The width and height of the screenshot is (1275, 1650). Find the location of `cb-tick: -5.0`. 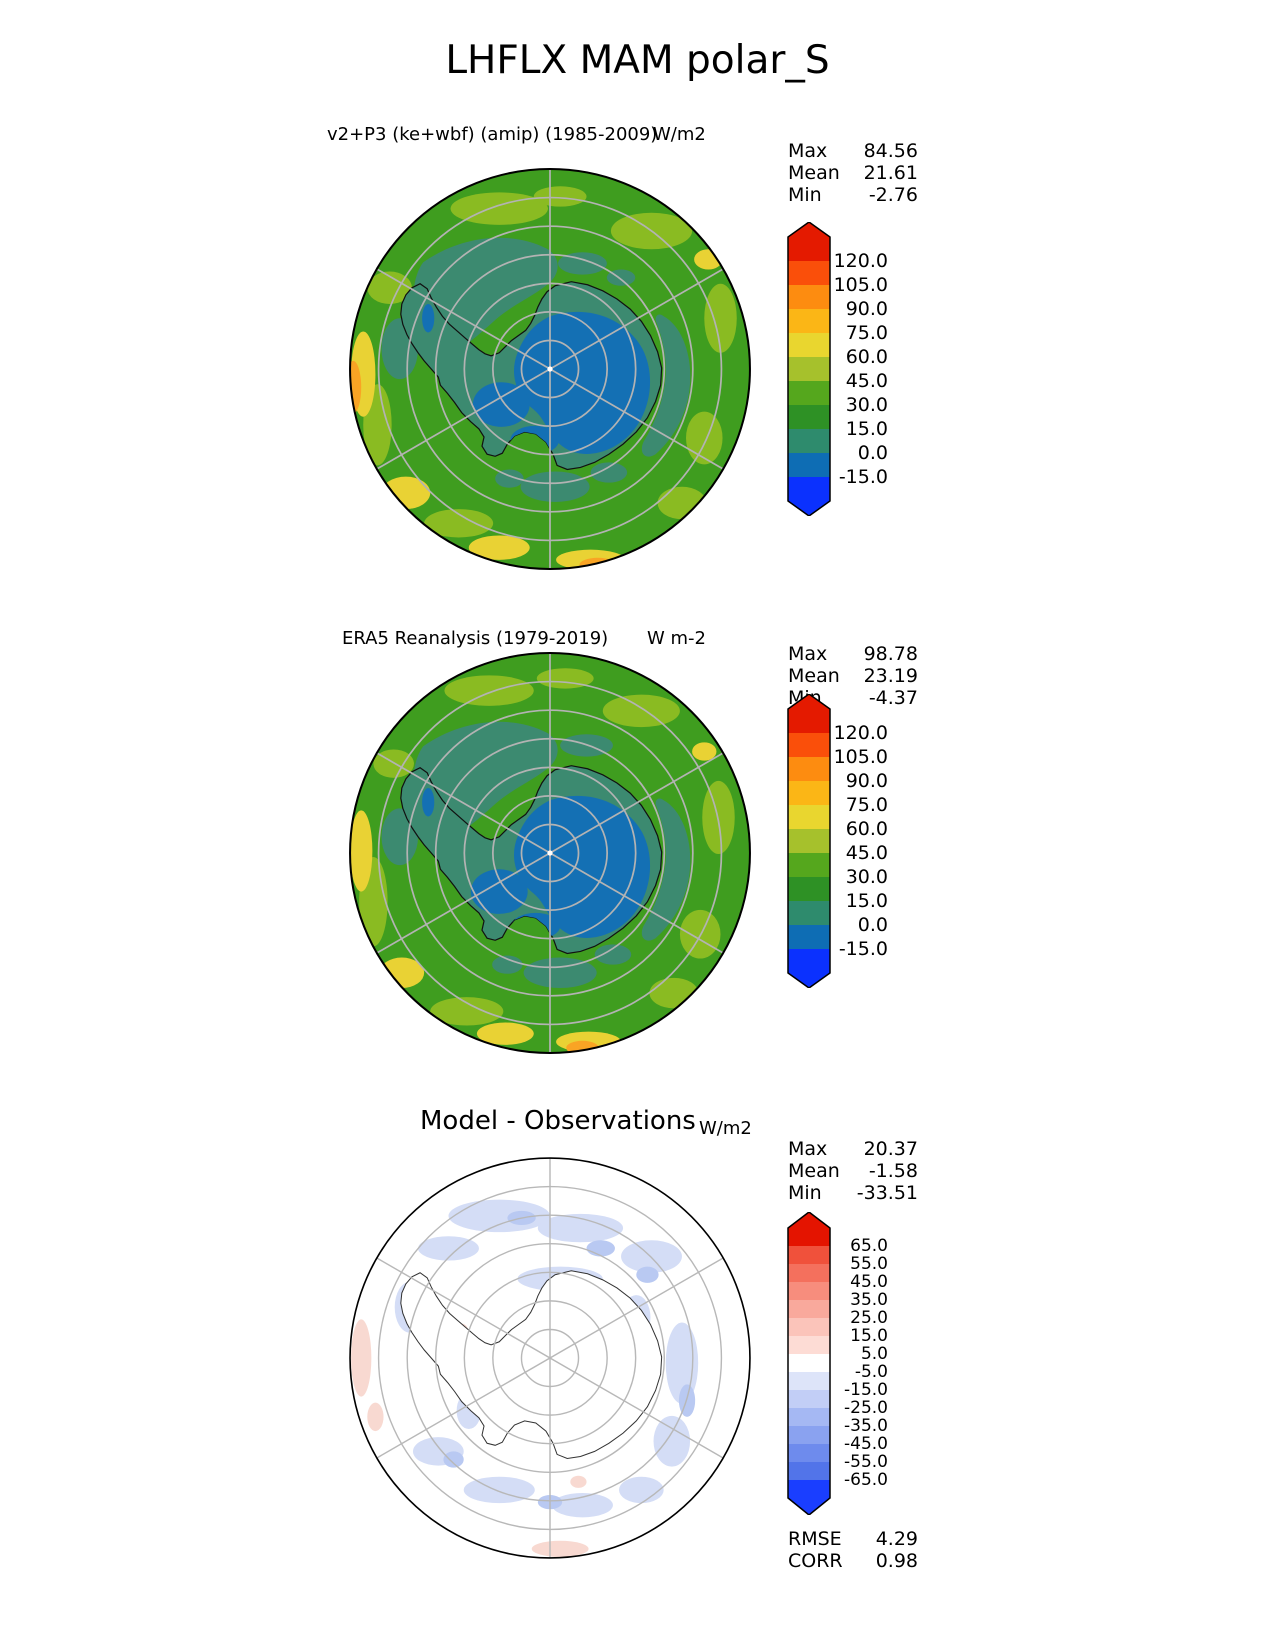

cb-tick: -5.0 is located at coordinates (871, 1372).